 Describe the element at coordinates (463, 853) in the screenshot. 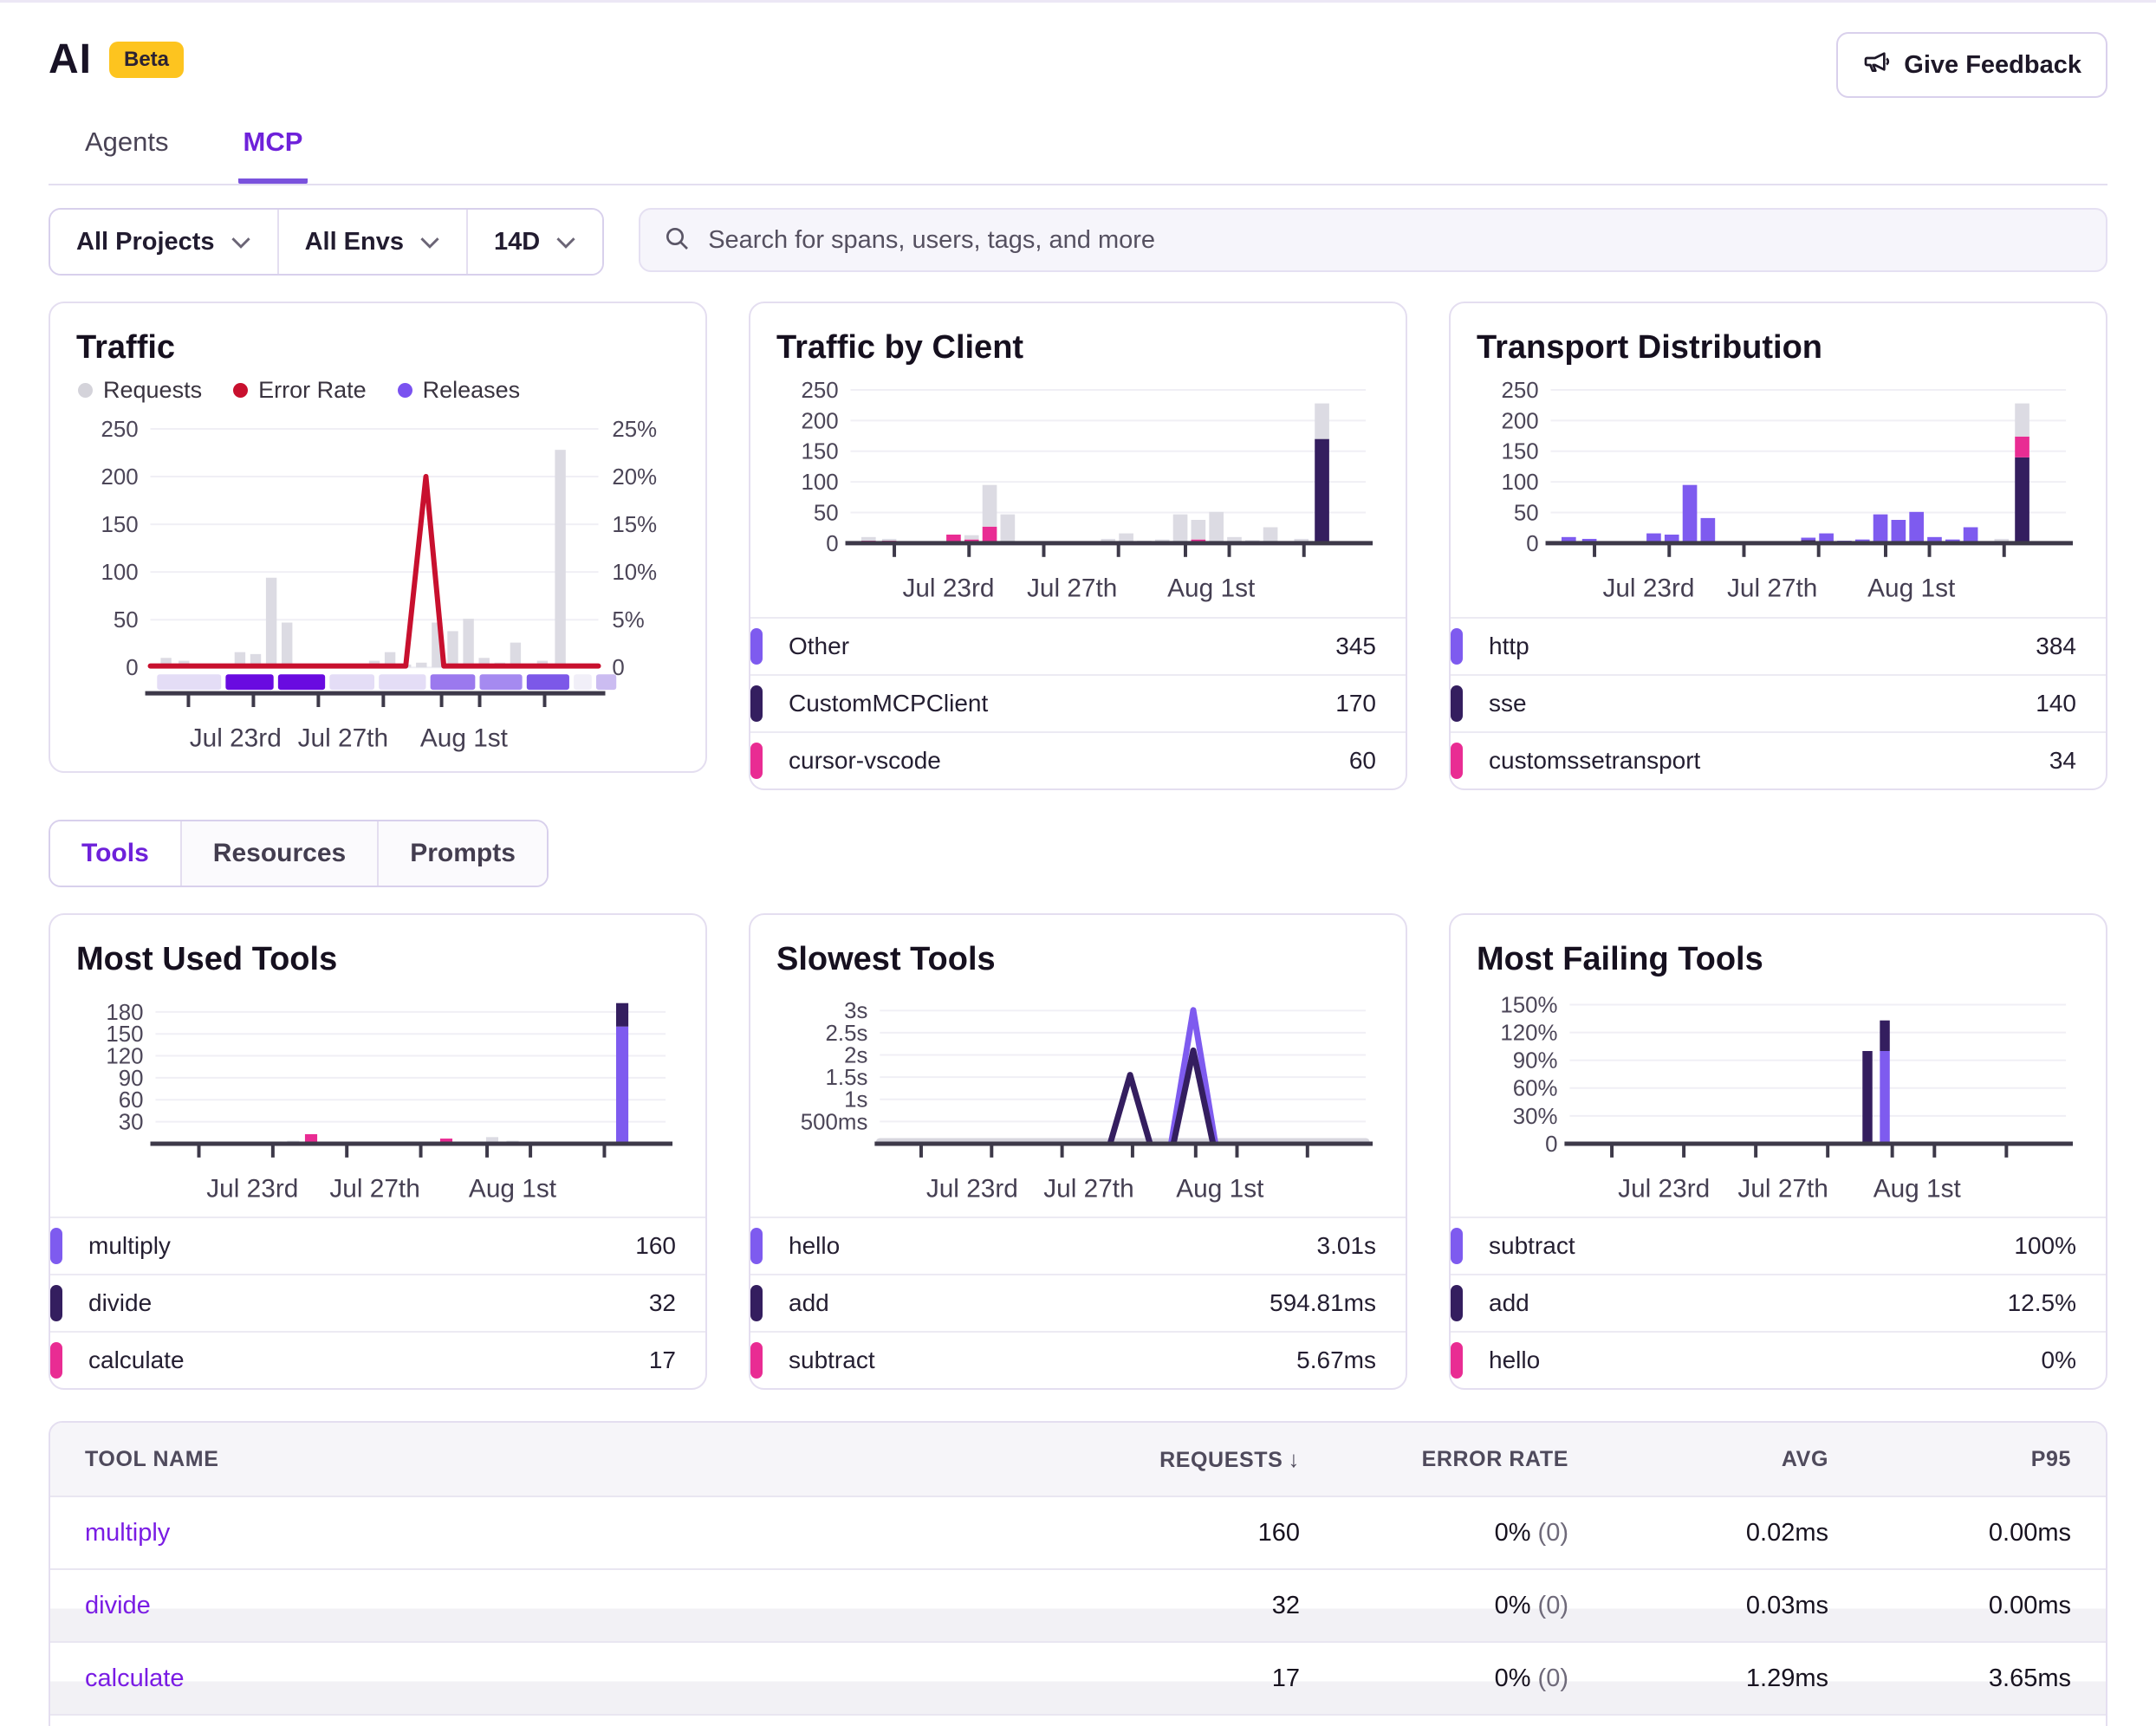

I see `section-tab-prompts: Prompts` at that location.